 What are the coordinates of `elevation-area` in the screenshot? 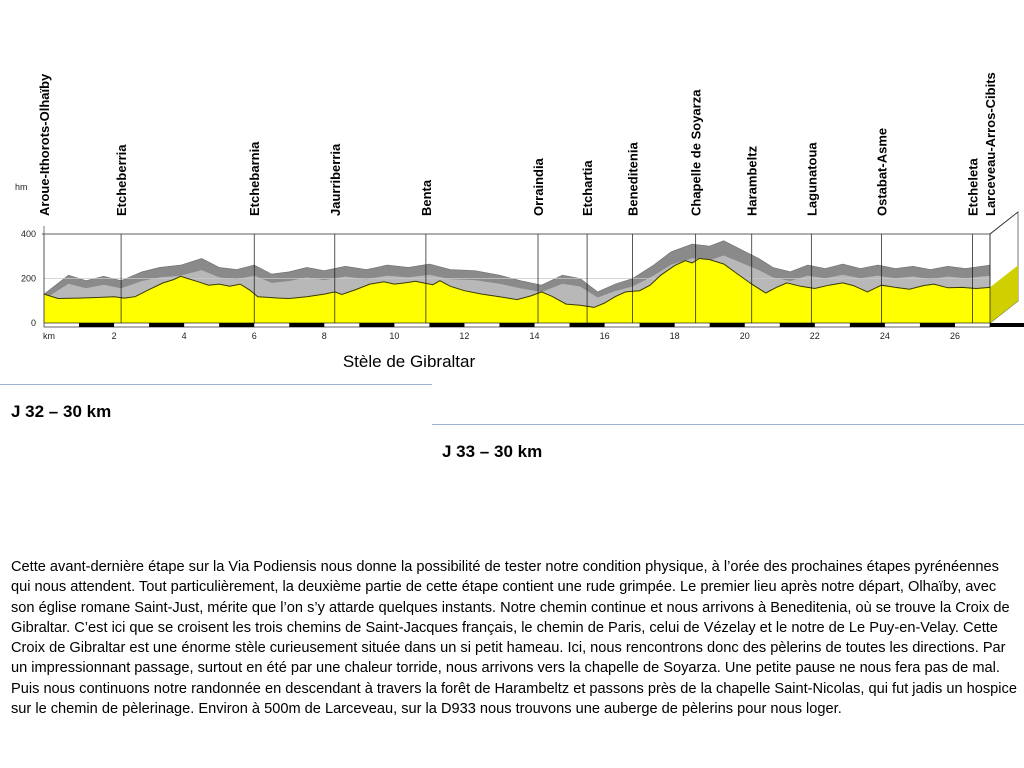 It's located at (517, 290).